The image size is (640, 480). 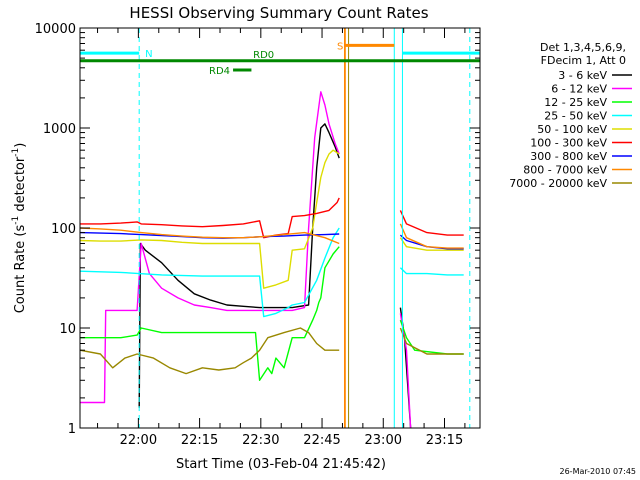 What do you see at coordinates (148, 54) in the screenshot?
I see `flag-label-n: N` at bounding box center [148, 54].